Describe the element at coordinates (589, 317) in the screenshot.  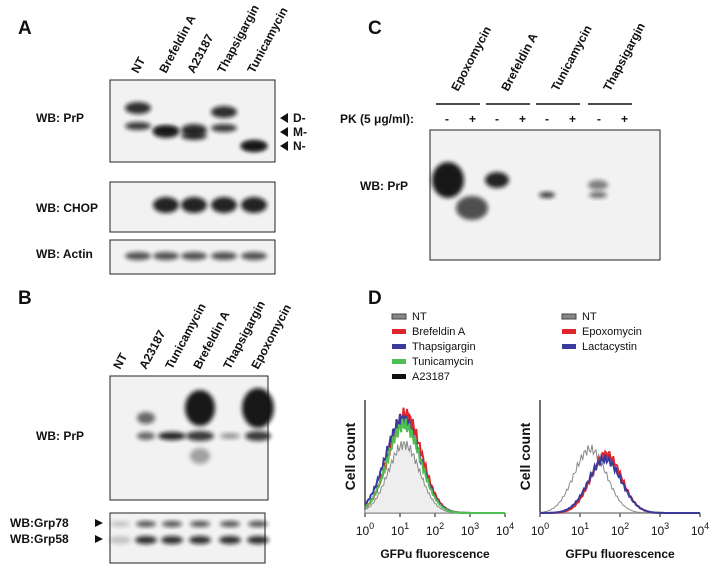
I see `legend-label: NT` at that location.